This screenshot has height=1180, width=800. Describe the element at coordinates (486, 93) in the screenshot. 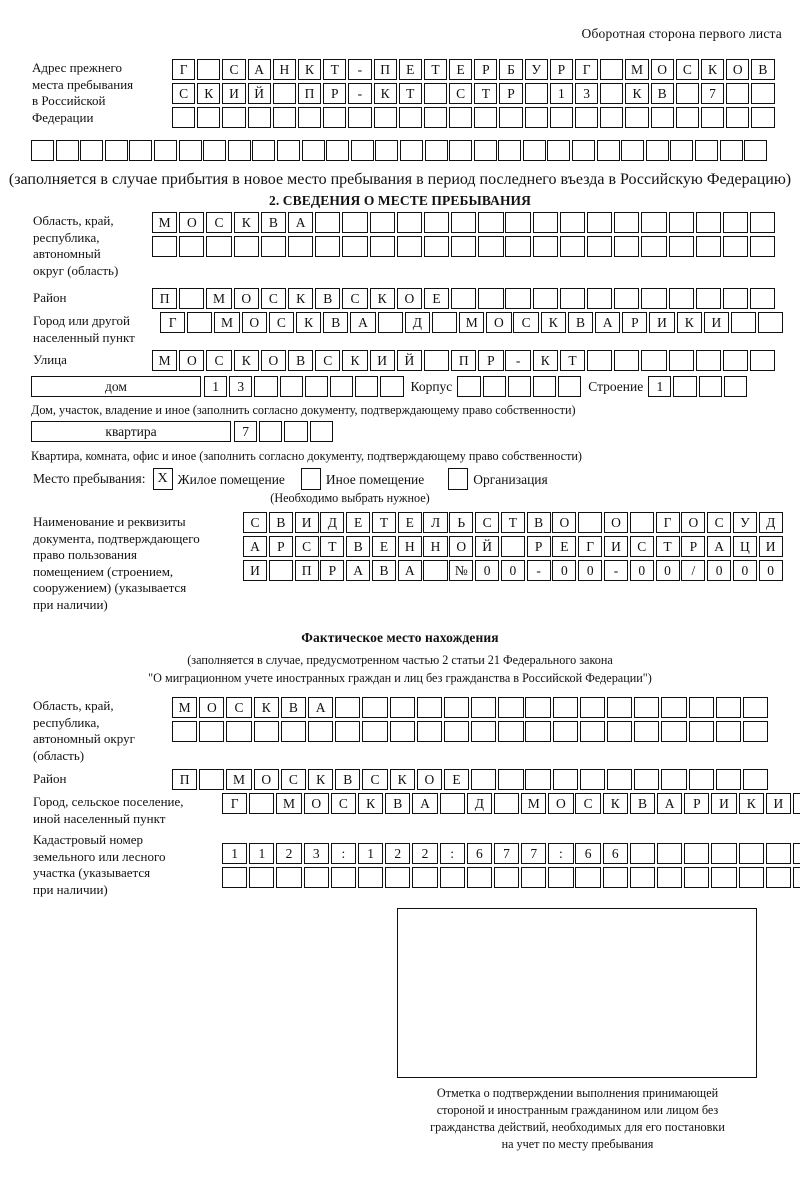

I see `prev-address-row-2-cell-13: Т` at that location.